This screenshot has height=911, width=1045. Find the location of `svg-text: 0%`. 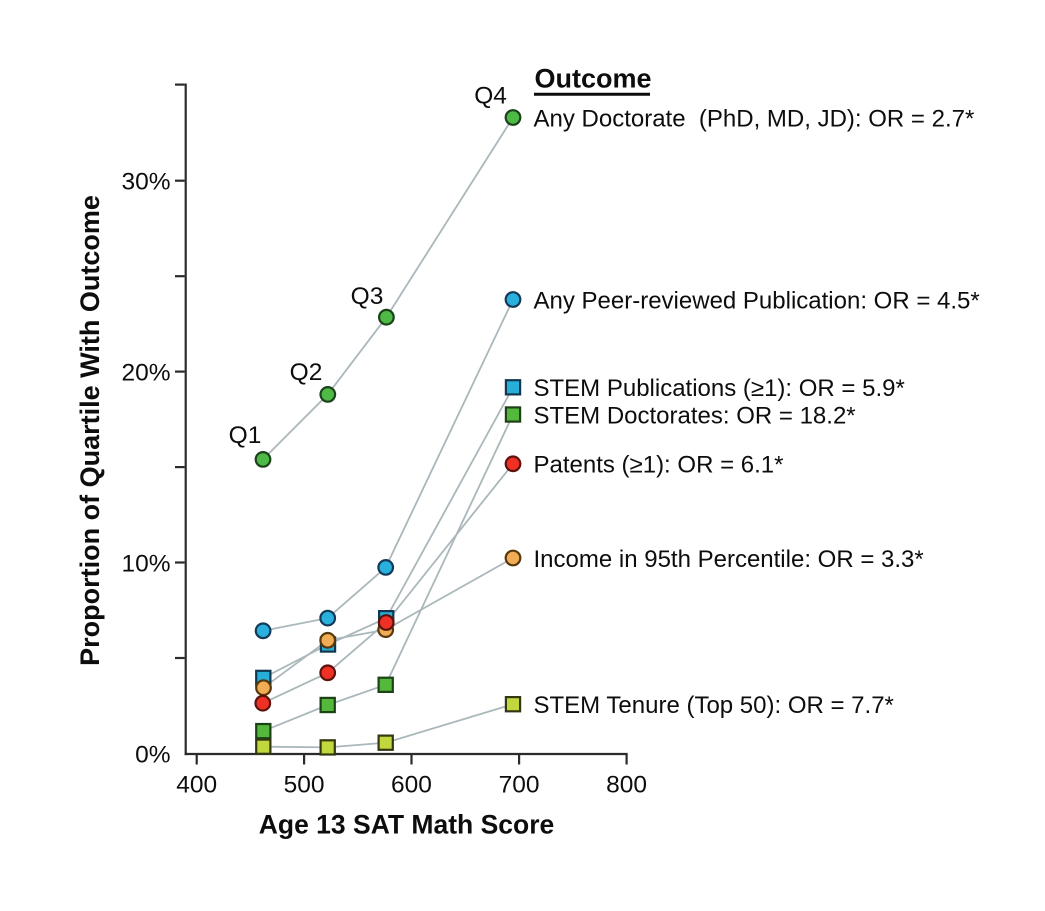

svg-text: 0% is located at coordinates (152, 755).